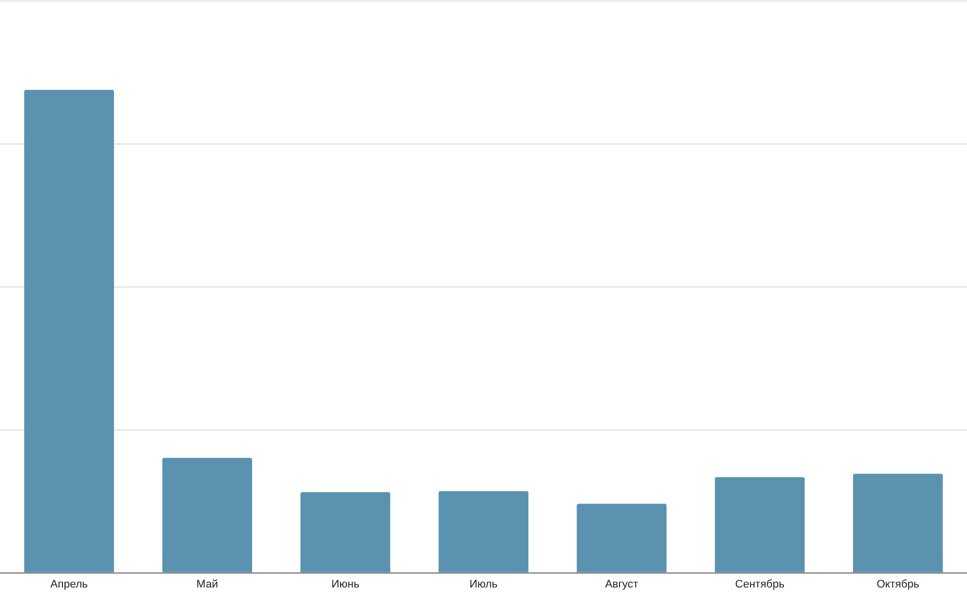  Describe the element at coordinates (207, 584) in the screenshot. I see `x-tick-label: Май` at that location.